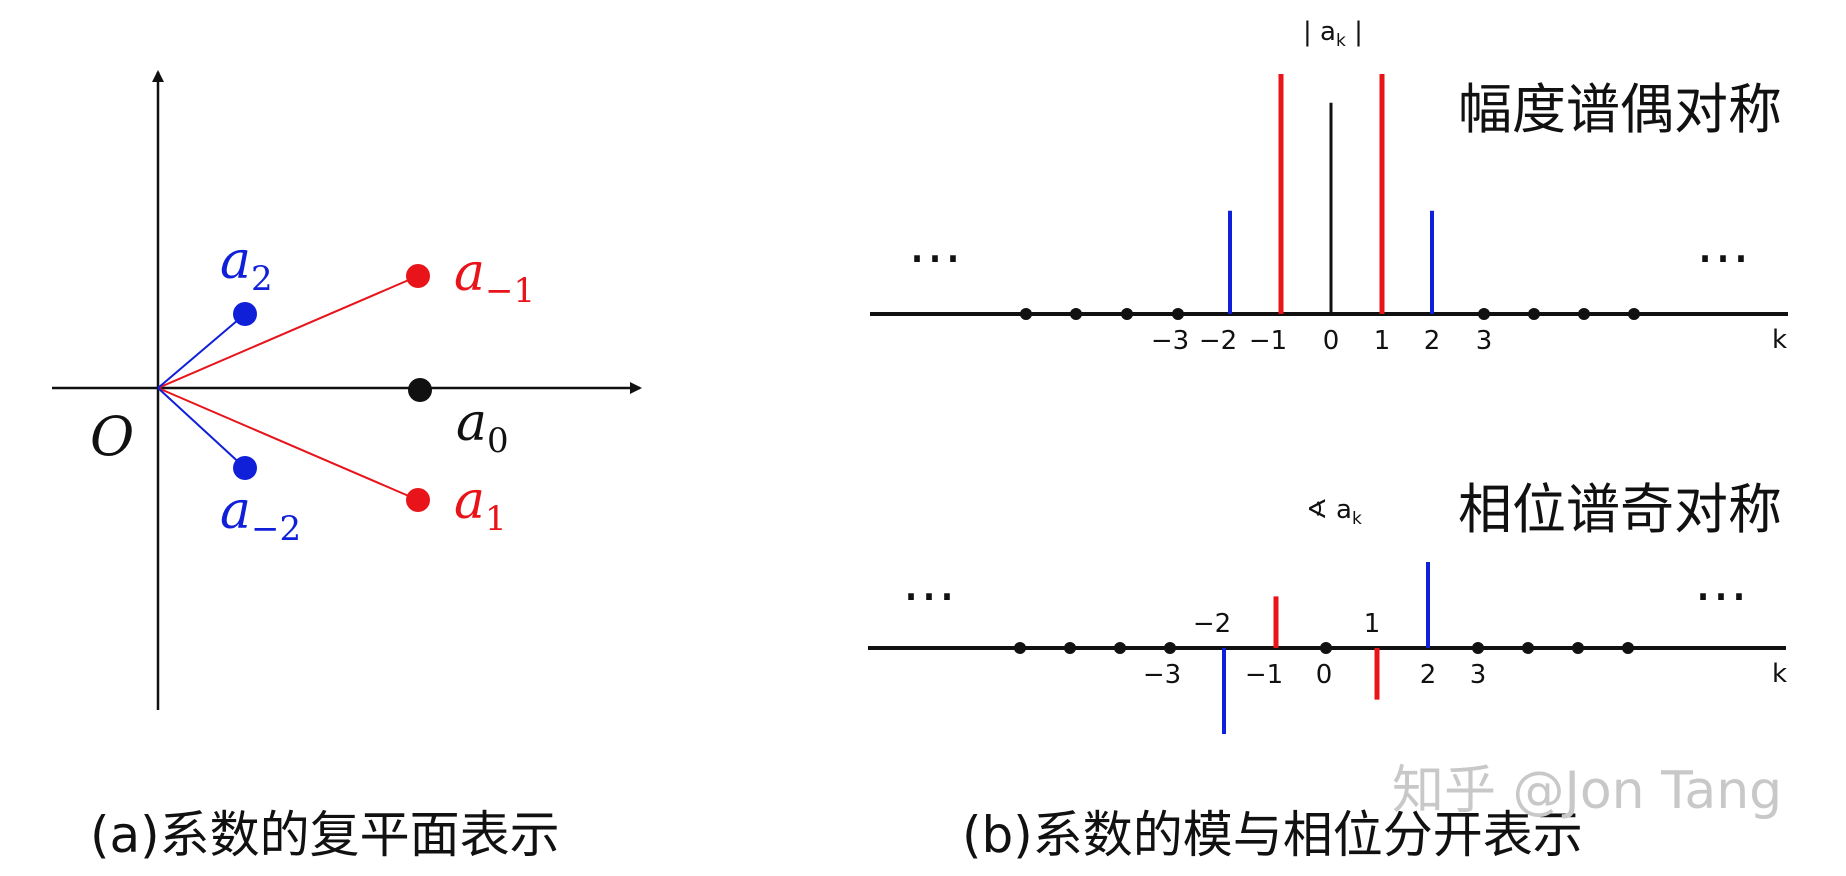  What do you see at coordinates (245, 314) in the screenshot?
I see `point-a2` at bounding box center [245, 314].